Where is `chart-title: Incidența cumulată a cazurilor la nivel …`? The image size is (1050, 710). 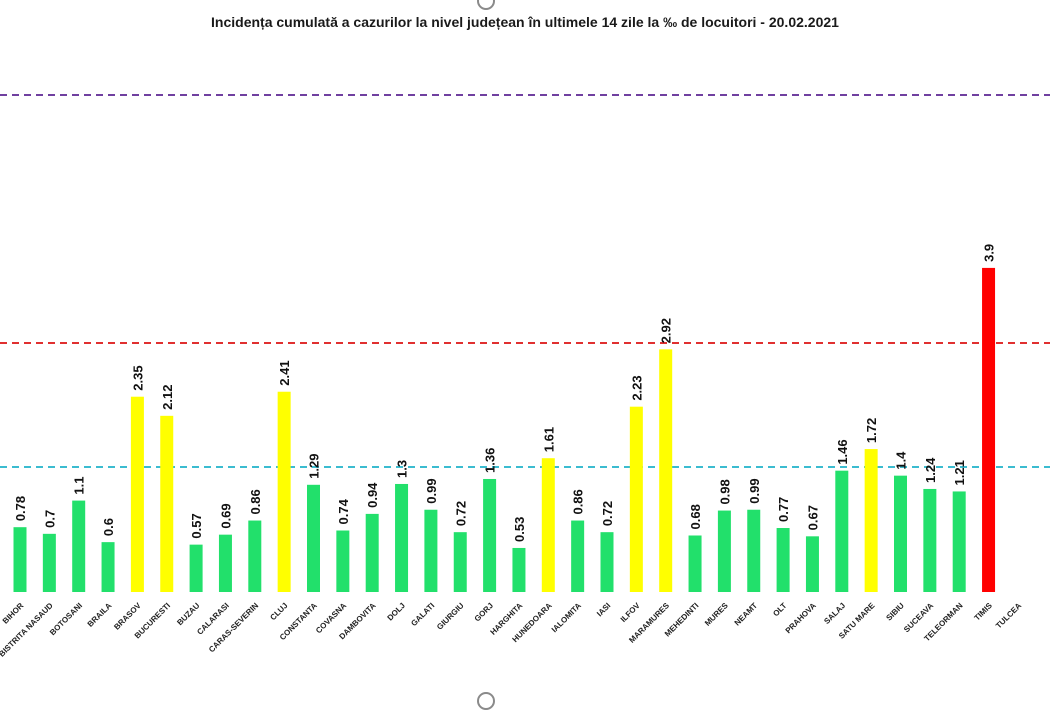
chart-title: Incidența cumulată a cazurilor la nivel … is located at coordinates (525, 22).